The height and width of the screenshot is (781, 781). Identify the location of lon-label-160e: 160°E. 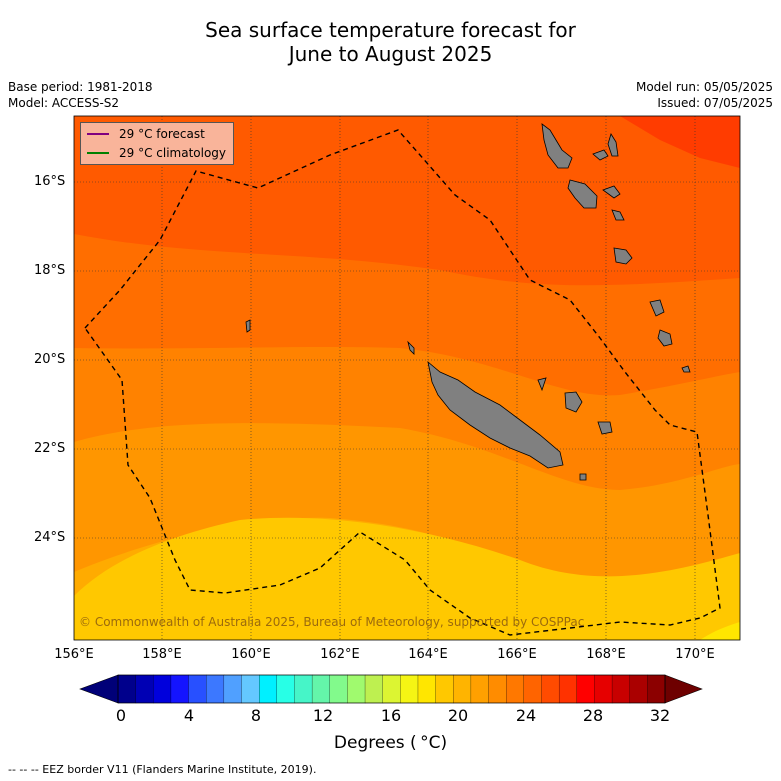
(251, 654).